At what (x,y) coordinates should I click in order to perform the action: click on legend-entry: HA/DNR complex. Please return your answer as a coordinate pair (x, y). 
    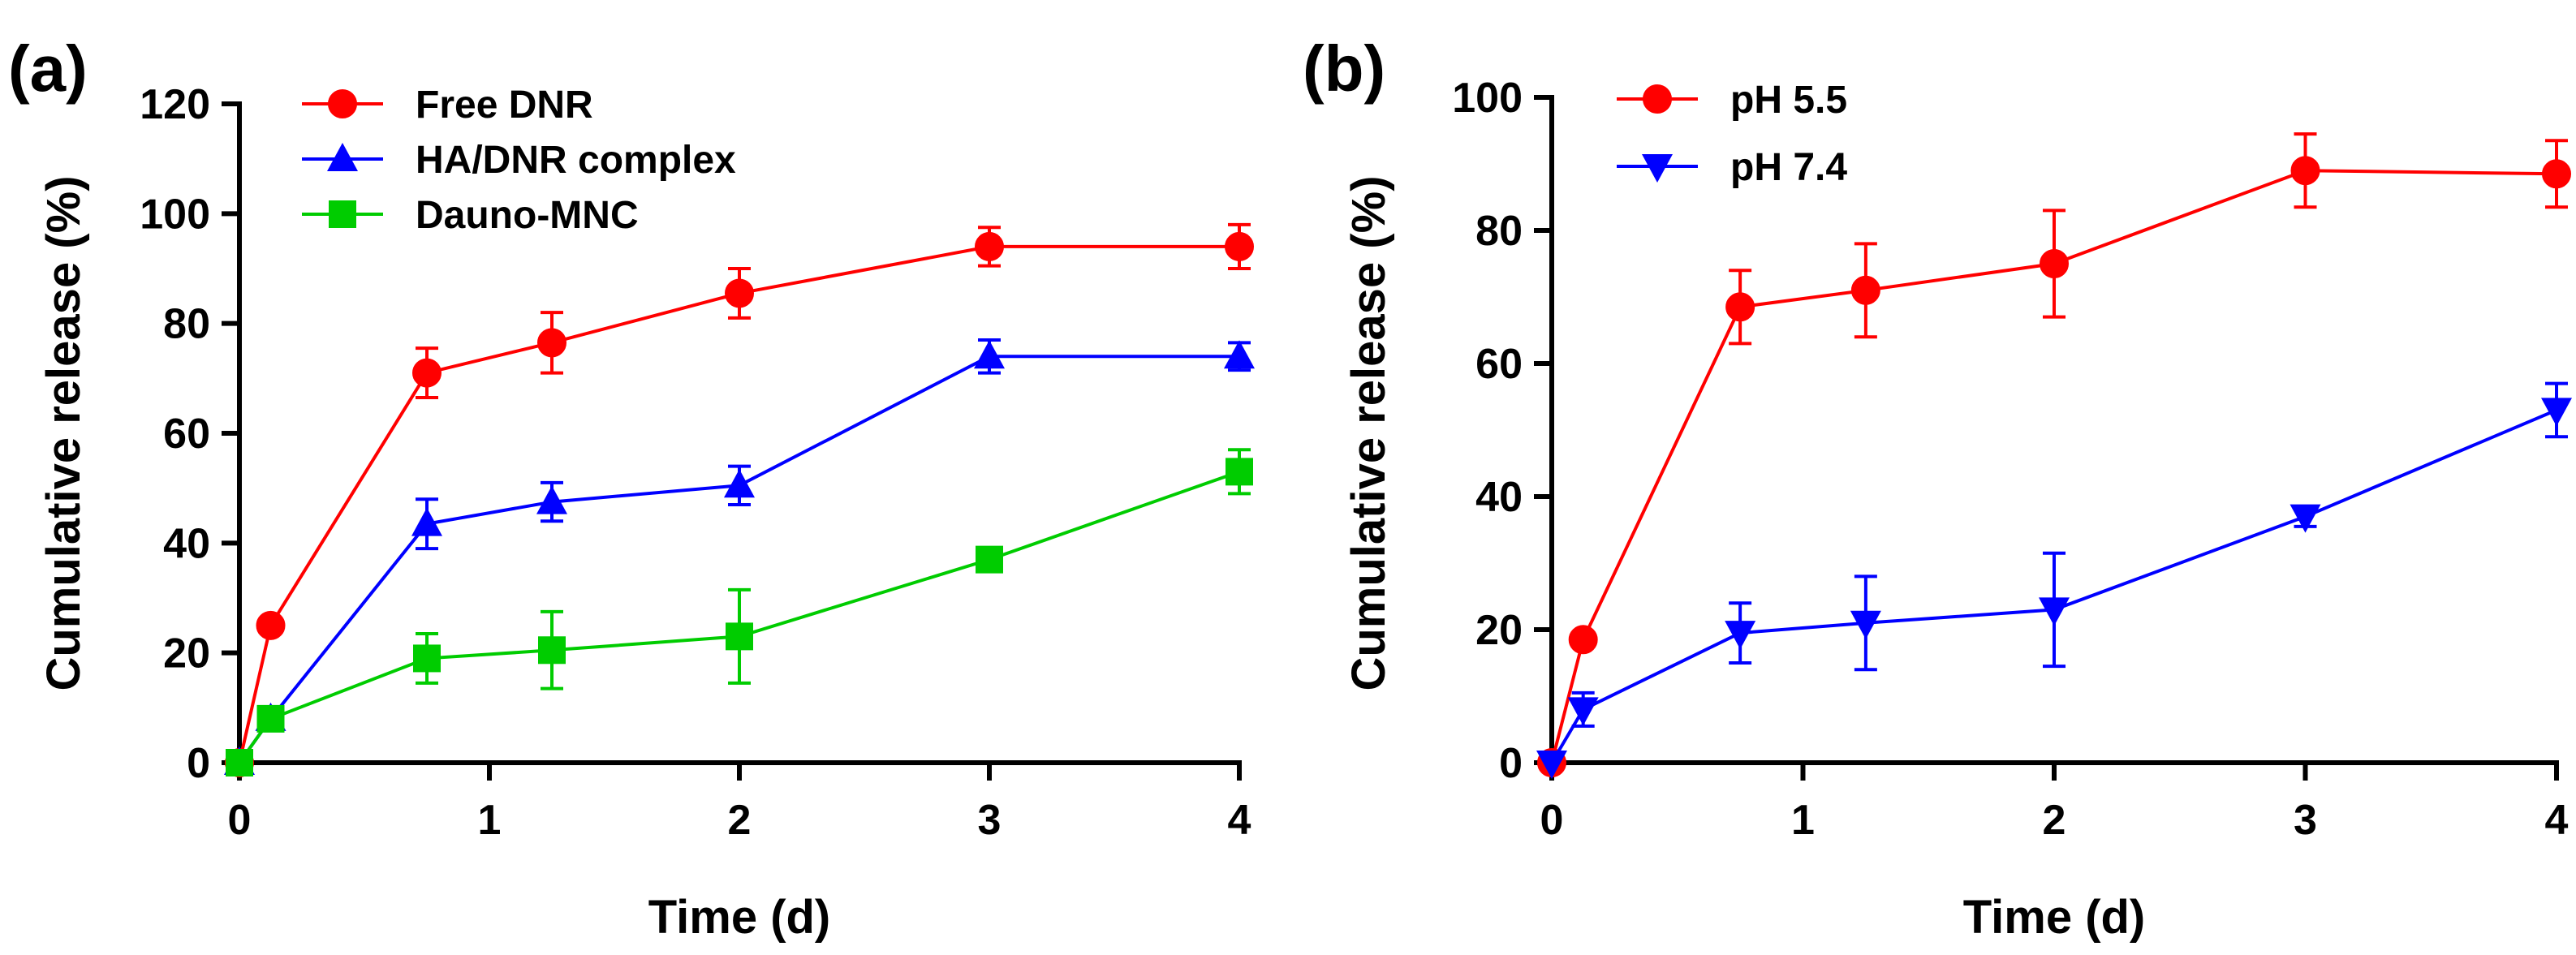
    Looking at the image, I should click on (519, 160).